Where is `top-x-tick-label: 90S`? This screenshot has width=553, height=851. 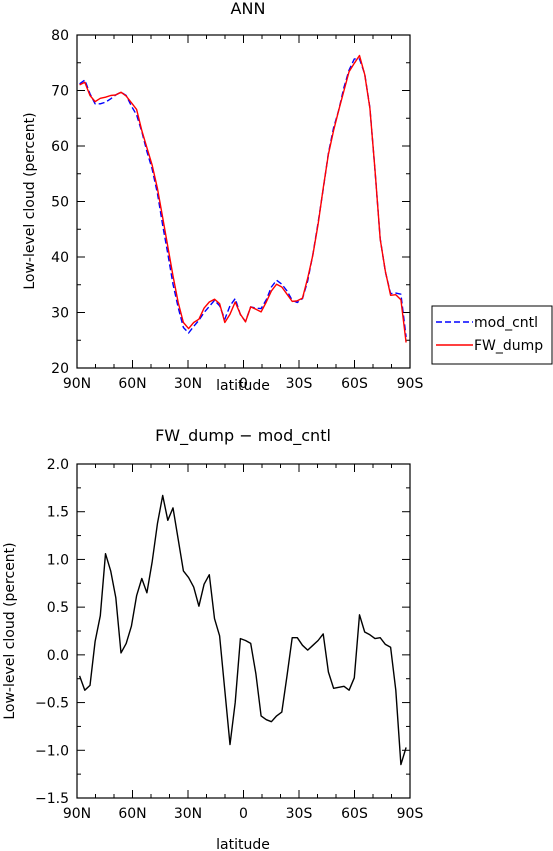 top-x-tick-label: 90S is located at coordinates (410, 384).